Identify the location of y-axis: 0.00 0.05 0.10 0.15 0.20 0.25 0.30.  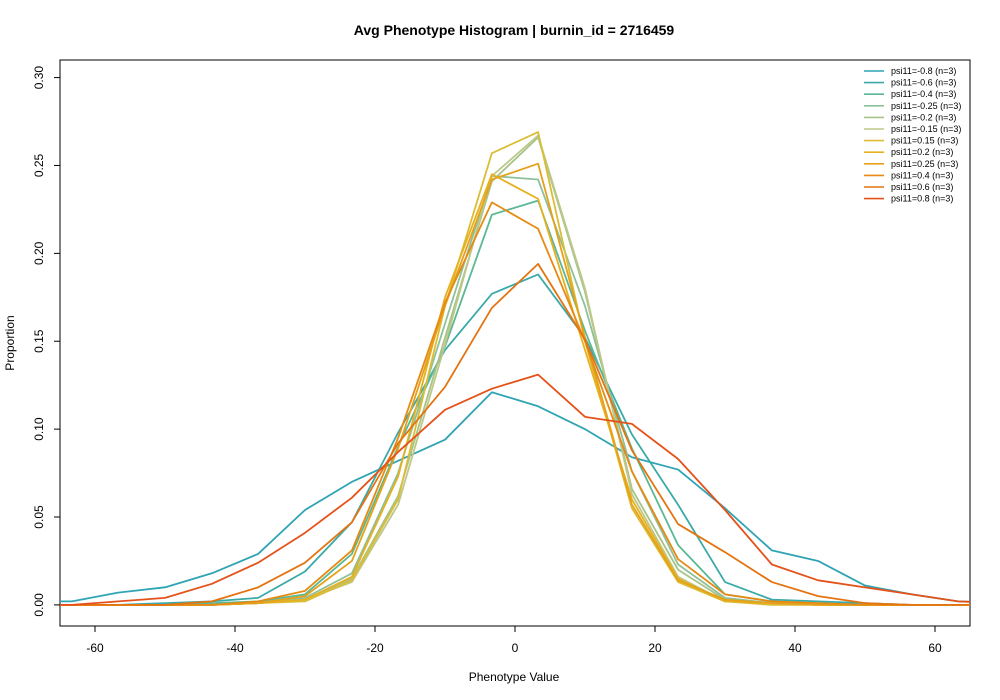
(46, 341).